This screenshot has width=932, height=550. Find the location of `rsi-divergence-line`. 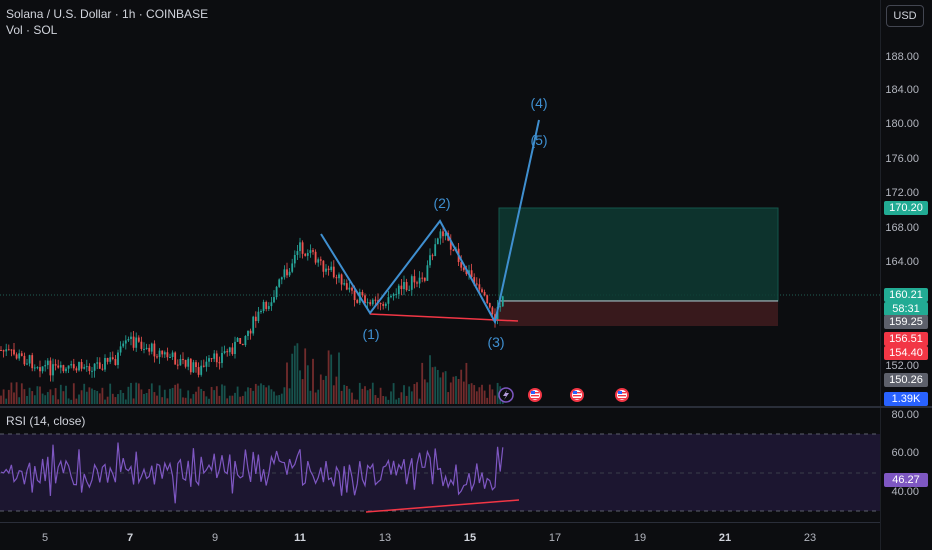

rsi-divergence-line is located at coordinates (442, 506).